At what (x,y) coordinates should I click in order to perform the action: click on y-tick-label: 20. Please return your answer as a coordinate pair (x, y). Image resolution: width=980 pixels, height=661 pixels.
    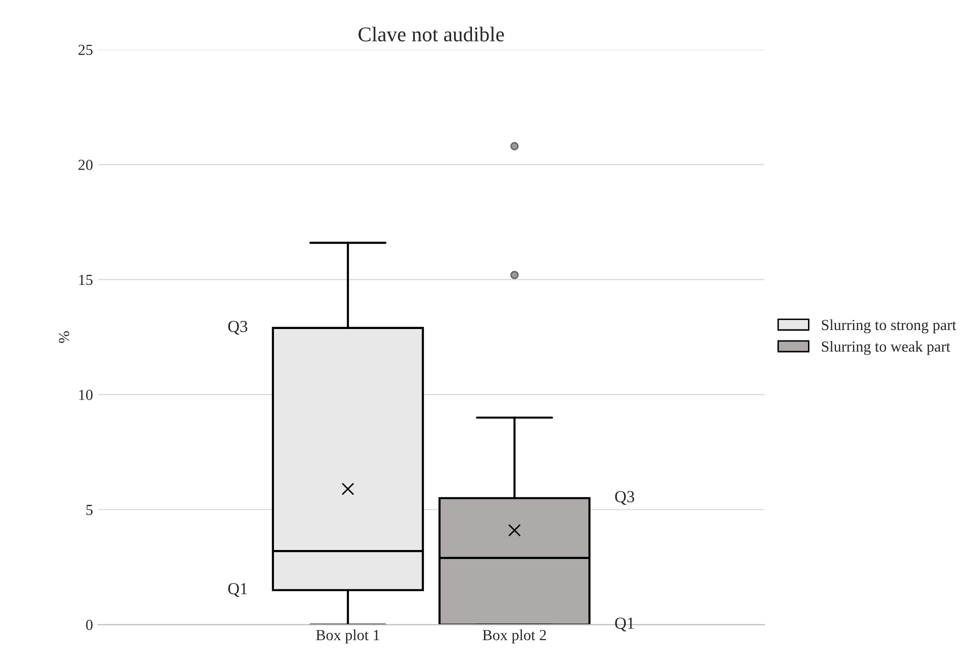
    Looking at the image, I should click on (85, 165).